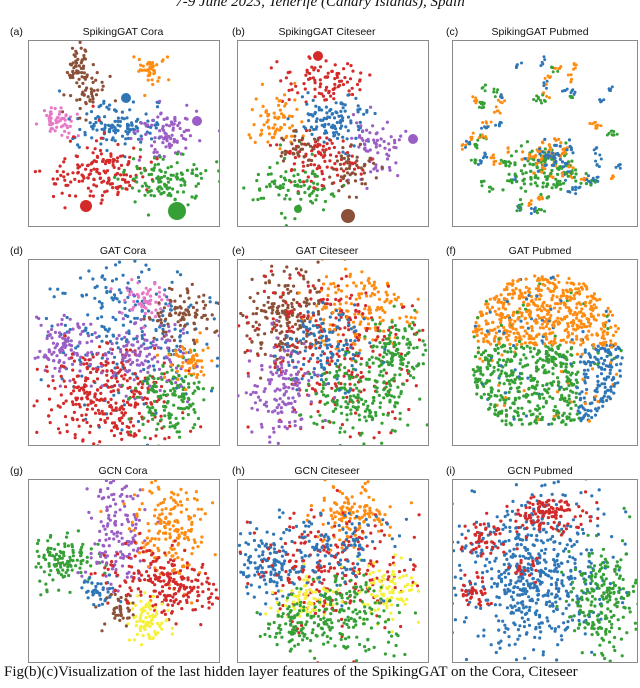  I want to click on plot-spikinggat-pubmed, so click(545, 133).